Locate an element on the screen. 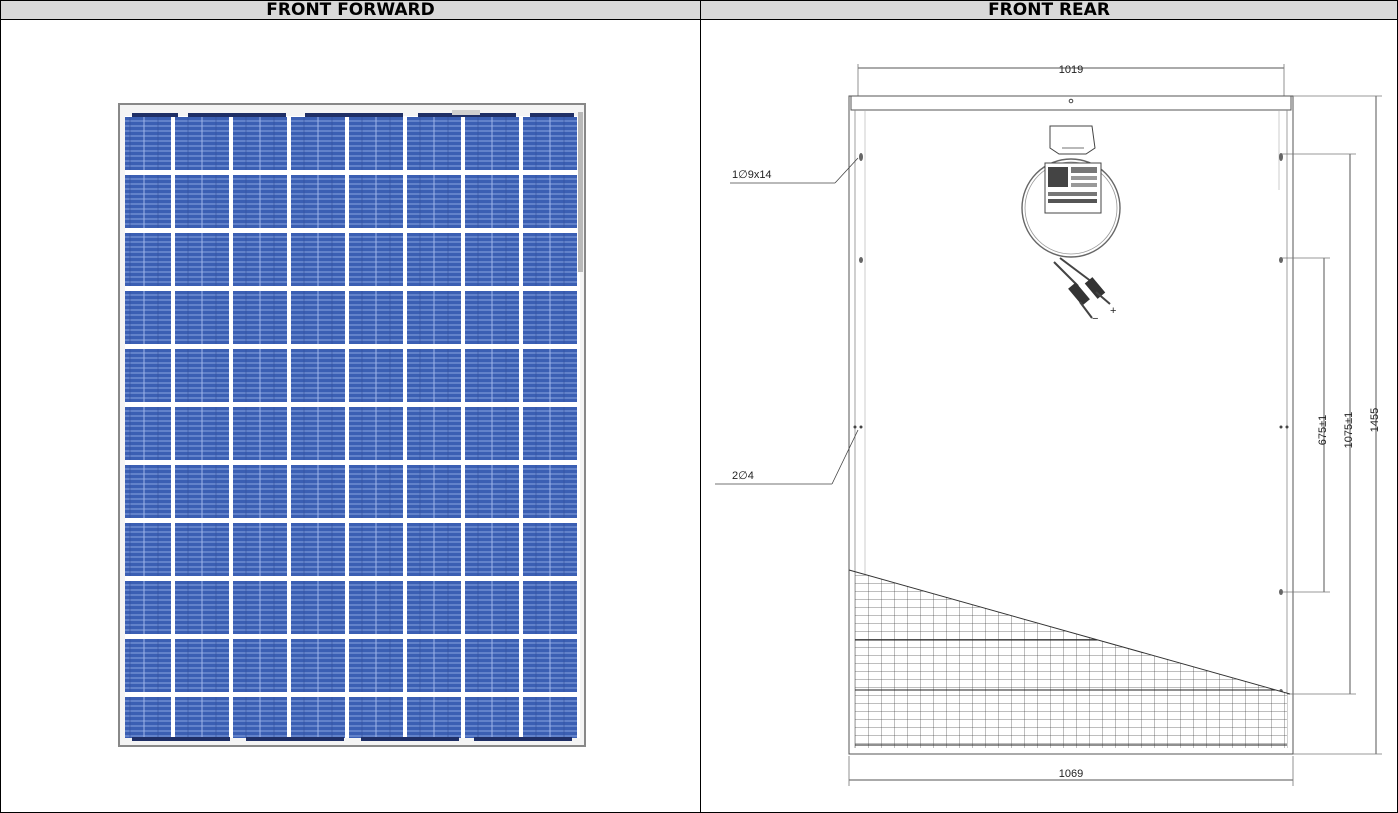 This screenshot has width=1398, height=813. label-slot: 1∅9x14 is located at coordinates (752, 175).